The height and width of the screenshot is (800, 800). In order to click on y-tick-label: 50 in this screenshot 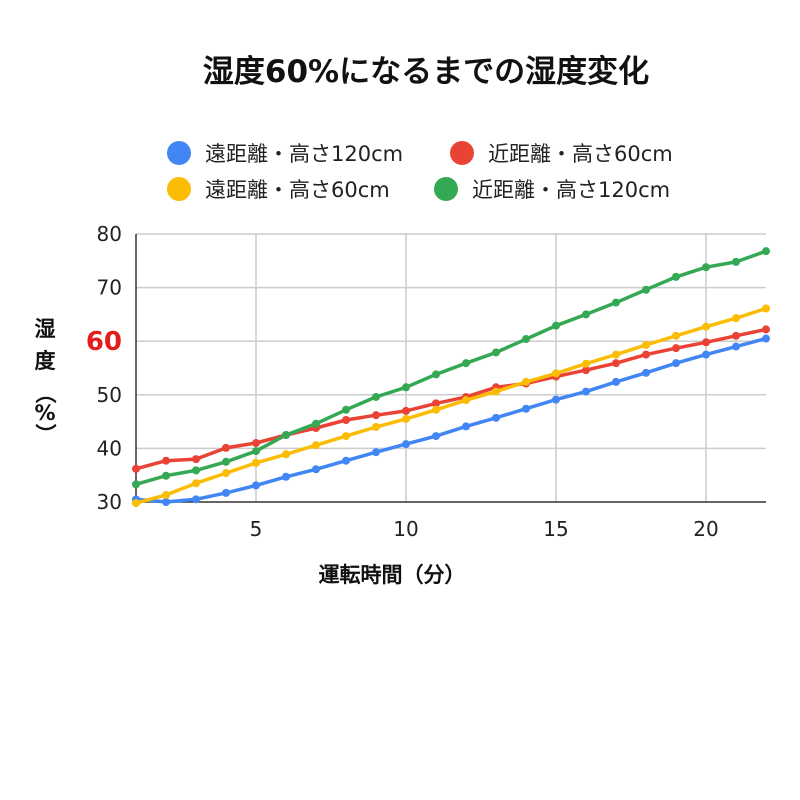, I will do `click(109, 395)`.